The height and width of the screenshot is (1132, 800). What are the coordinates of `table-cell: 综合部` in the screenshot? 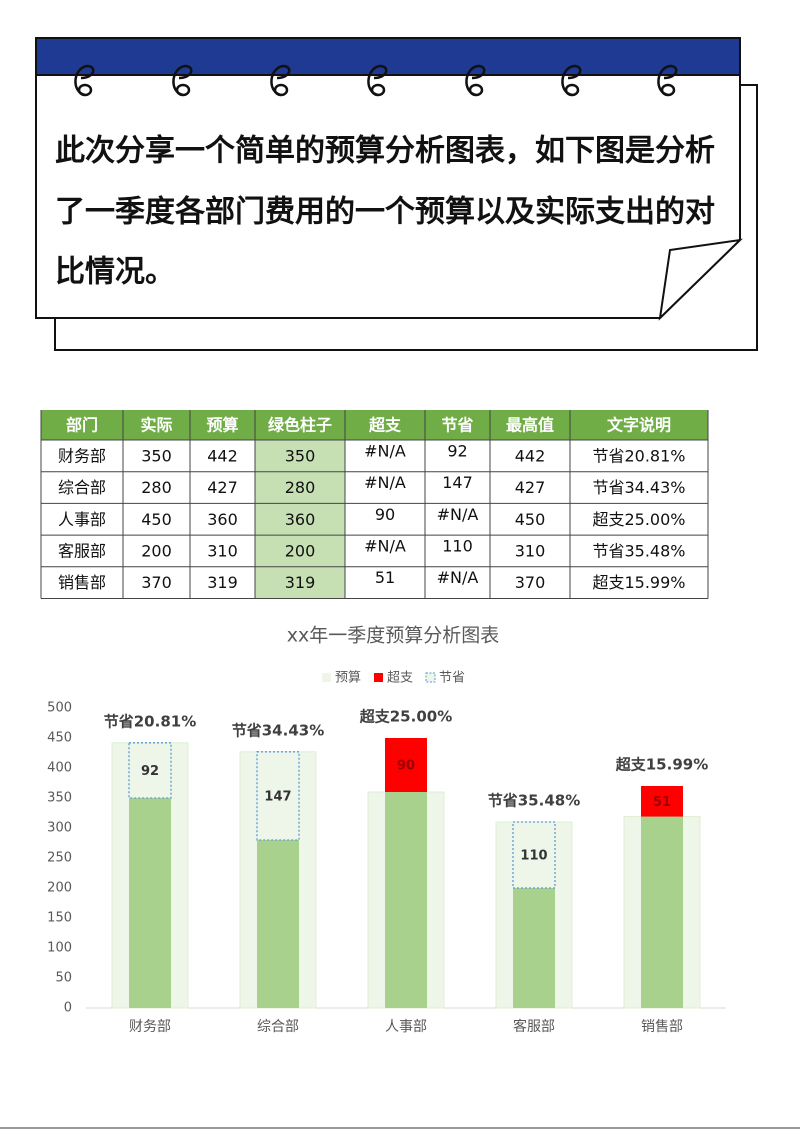 It's located at (82, 487).